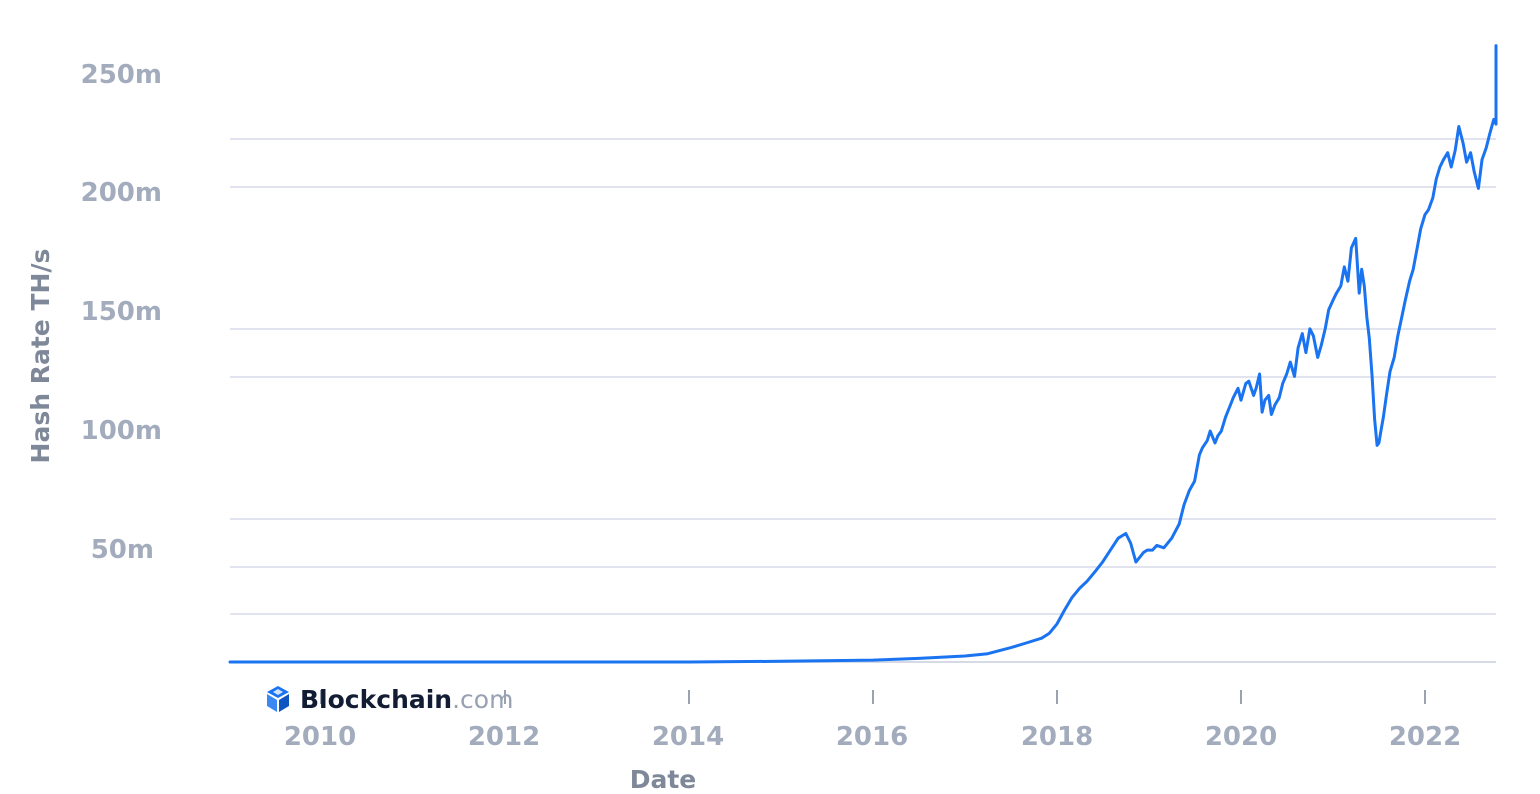  Describe the element at coordinates (688, 737) in the screenshot. I see `x-tick-label: 2014` at that location.